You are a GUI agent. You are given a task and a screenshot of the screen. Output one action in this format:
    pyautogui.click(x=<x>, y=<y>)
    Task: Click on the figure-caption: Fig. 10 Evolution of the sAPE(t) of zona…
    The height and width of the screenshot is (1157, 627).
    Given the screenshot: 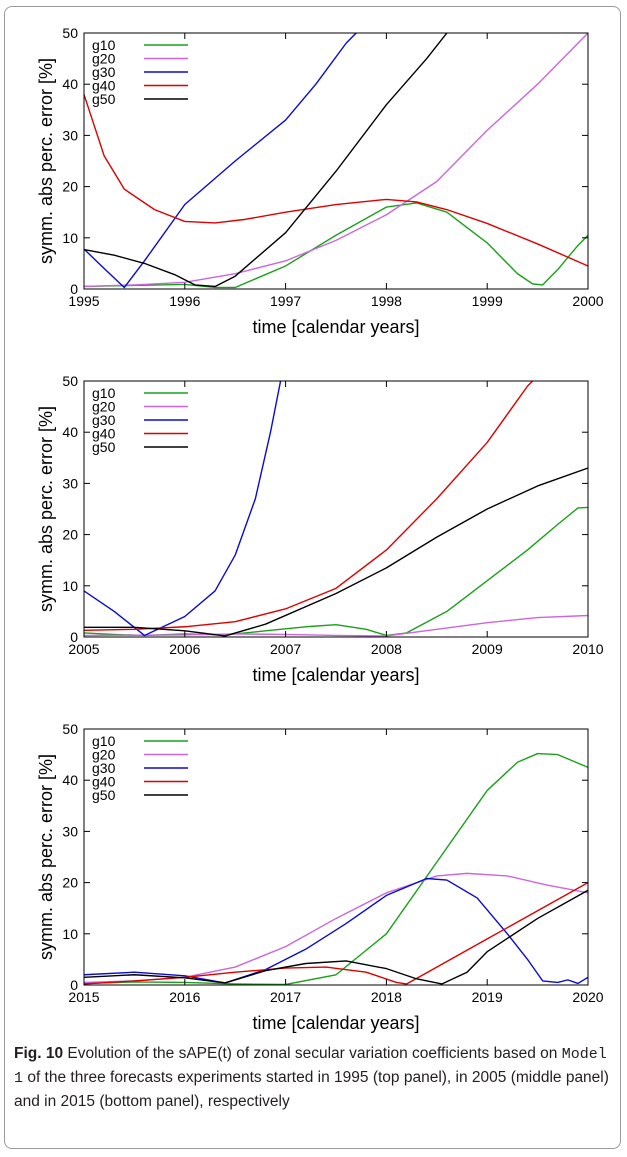 What is the action you would take?
    pyautogui.click(x=313, y=1077)
    